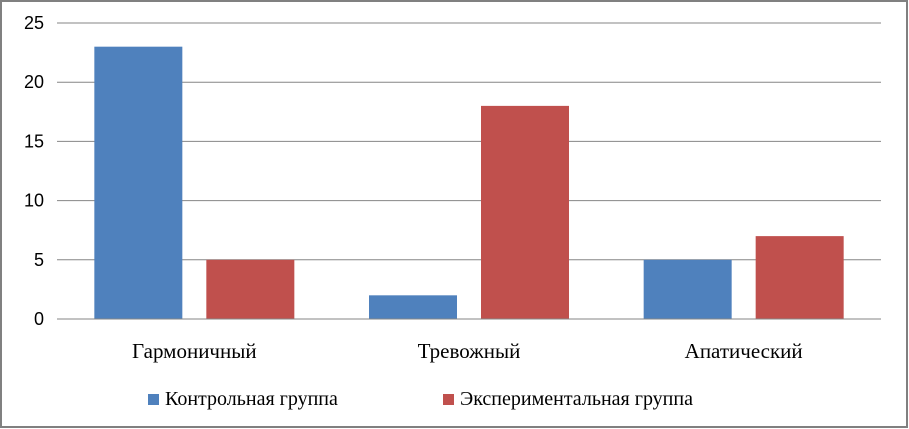 Image resolution: width=909 pixels, height=429 pixels. Describe the element at coordinates (744, 351) in the screenshot. I see `category-label: Апатический` at that location.